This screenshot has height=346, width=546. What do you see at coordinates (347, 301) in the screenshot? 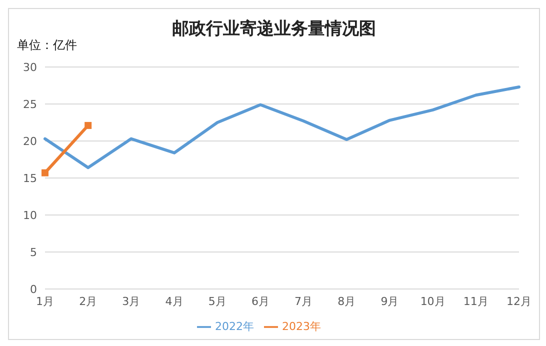
I see `x-tick-label: 8月` at bounding box center [347, 301].